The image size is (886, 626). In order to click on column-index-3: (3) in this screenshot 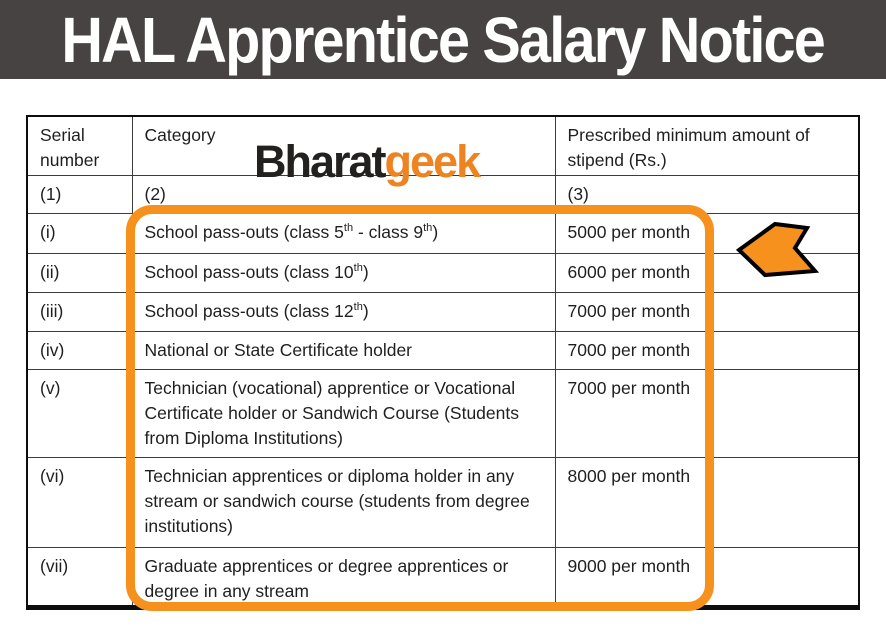, I will do `click(707, 194)`.